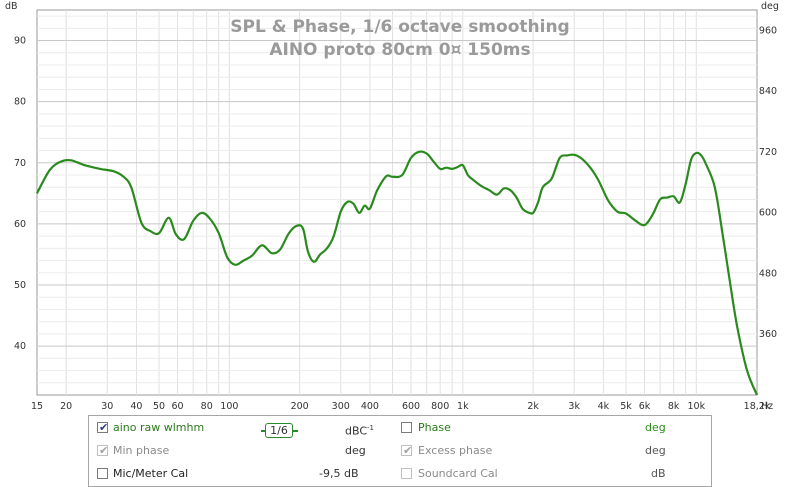 This screenshot has height=487, width=800. I want to click on aino-unit-sup: -1, so click(371, 428).